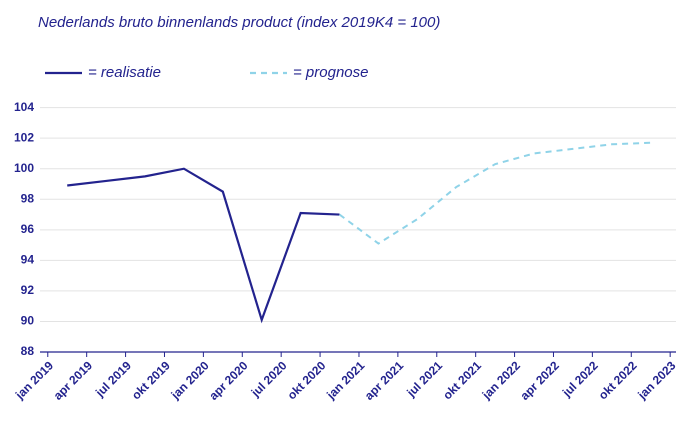  I want to click on x-tick-label: jan 2023, so click(656, 380).